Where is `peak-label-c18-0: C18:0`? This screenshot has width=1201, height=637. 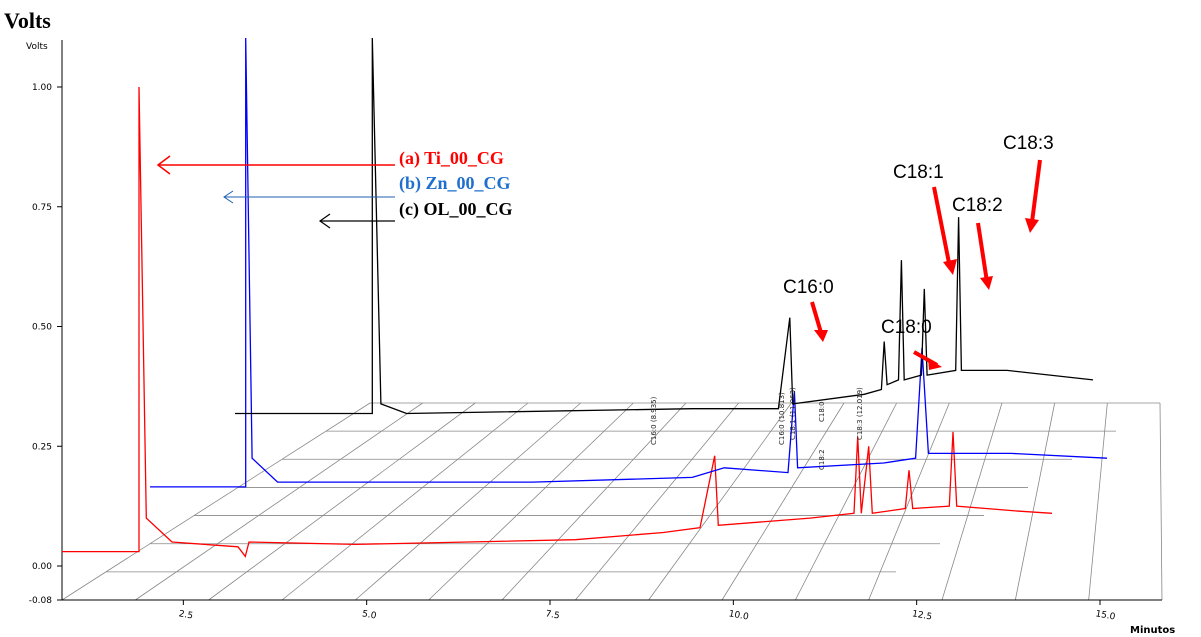 peak-label-c18-0: C18:0 is located at coordinates (906, 327).